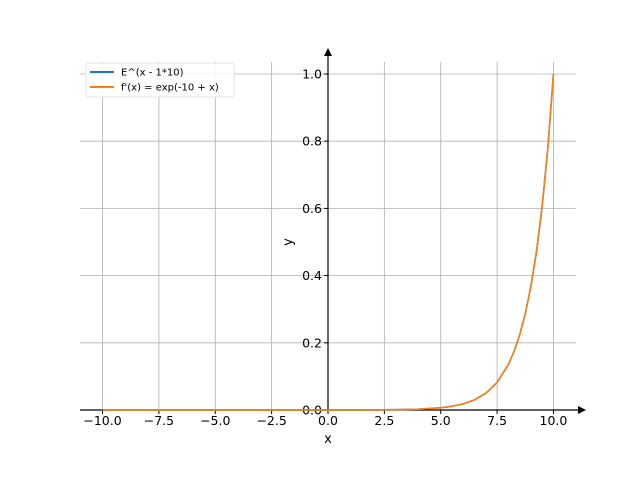 The width and height of the screenshot is (640, 480). Describe the element at coordinates (312, 275) in the screenshot. I see `y-tick-label: 0.4` at that location.